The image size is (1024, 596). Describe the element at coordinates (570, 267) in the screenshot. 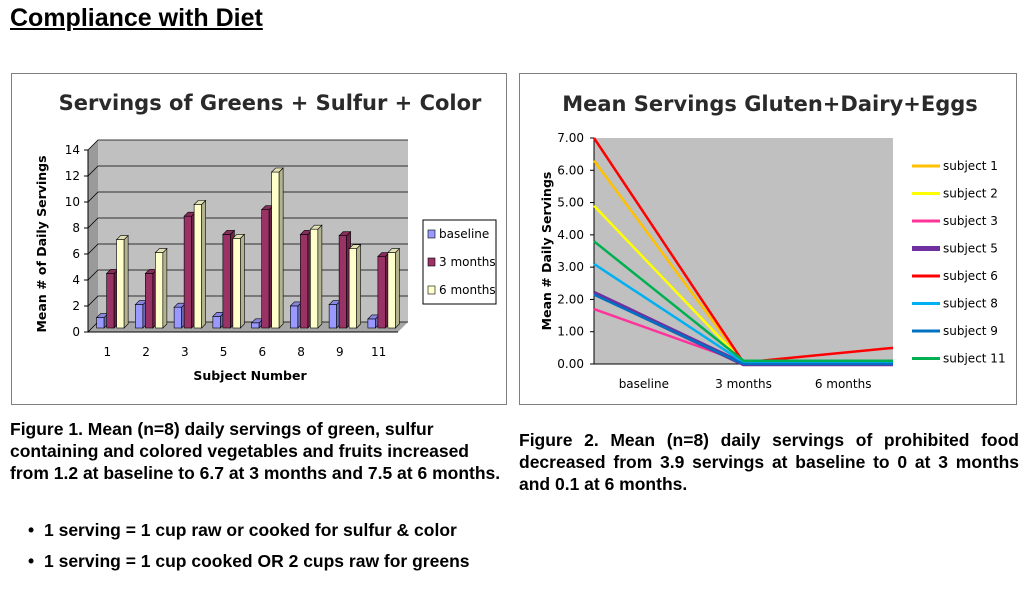

I see `y-tick-label: 3.00` at that location.